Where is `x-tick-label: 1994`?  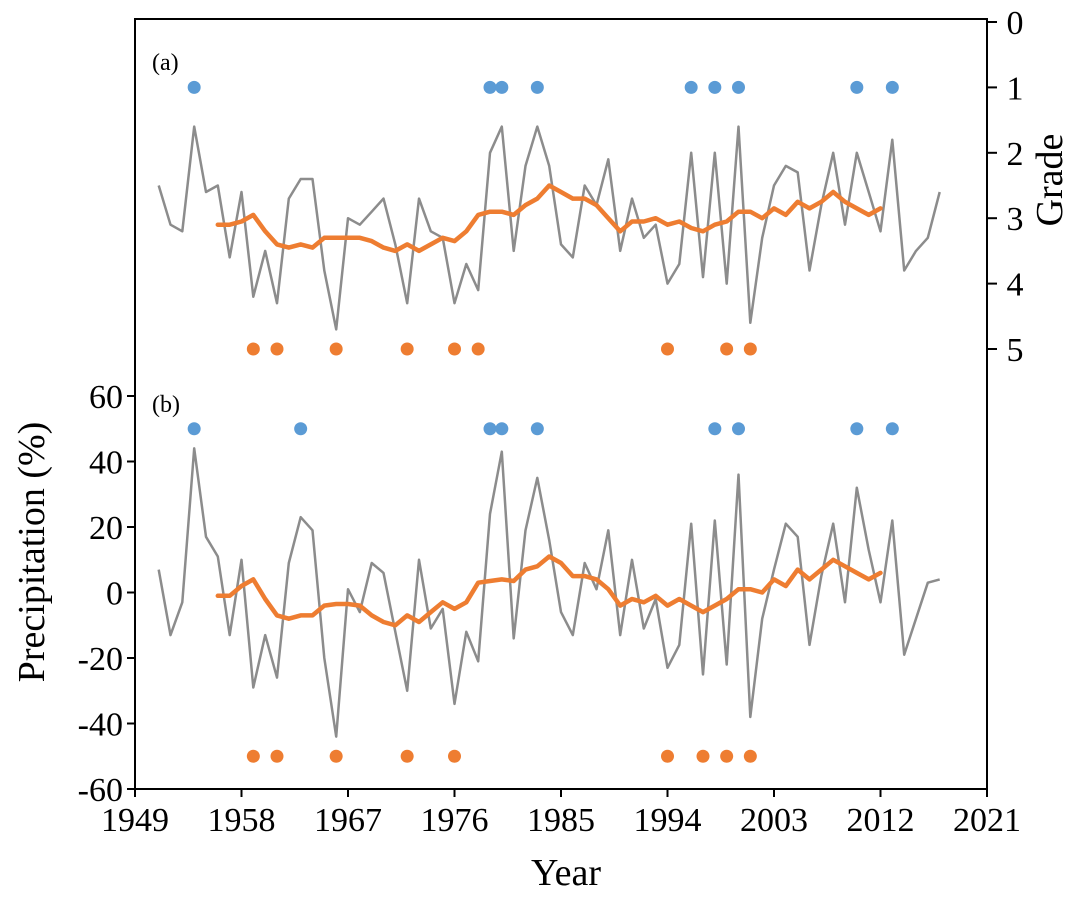 x-tick-label: 1994 is located at coordinates (668, 820).